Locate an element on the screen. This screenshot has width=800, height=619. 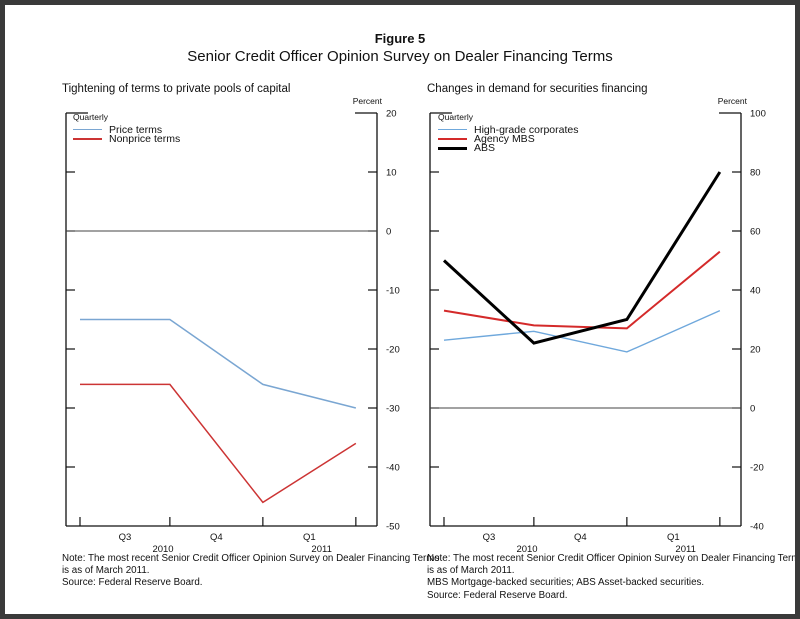
y-tick-label: -50 is located at coordinates (393, 527).